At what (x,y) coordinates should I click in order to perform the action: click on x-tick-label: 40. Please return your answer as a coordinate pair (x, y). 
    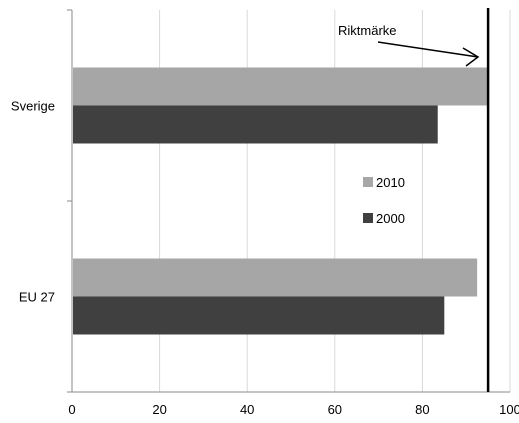
    Looking at the image, I should click on (247, 409).